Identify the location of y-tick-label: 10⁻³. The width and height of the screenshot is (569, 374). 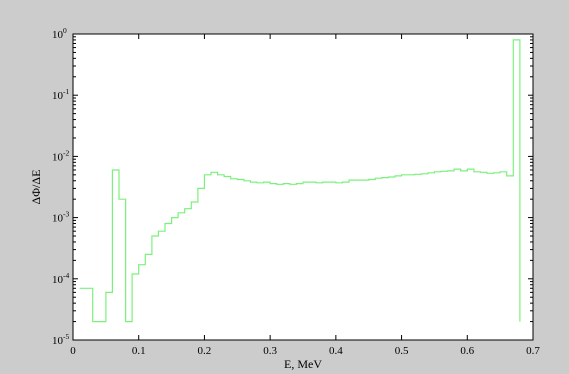
(60, 217).